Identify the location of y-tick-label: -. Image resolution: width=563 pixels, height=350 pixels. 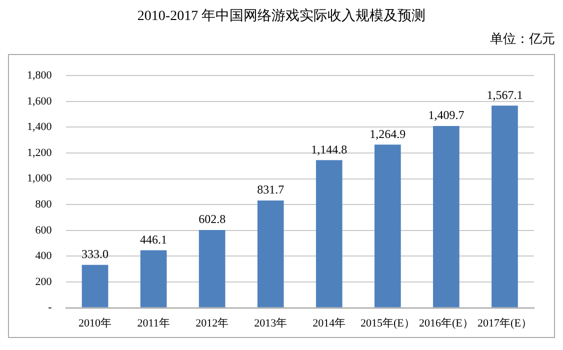
(50, 308).